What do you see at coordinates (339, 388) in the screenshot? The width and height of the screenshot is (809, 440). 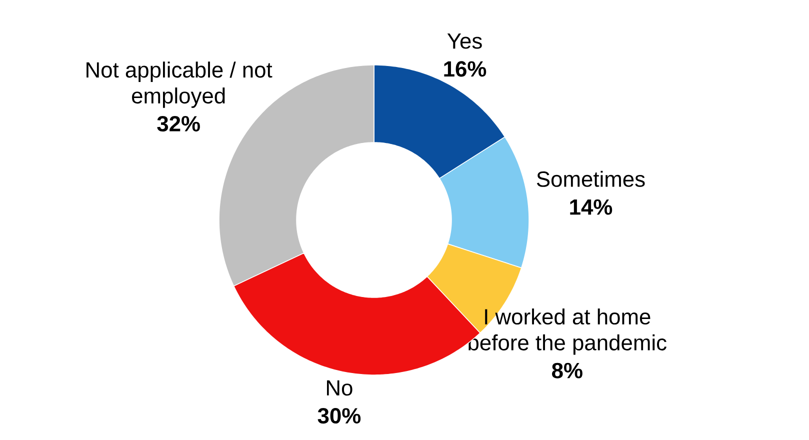 I see `slice-label: No` at bounding box center [339, 388].